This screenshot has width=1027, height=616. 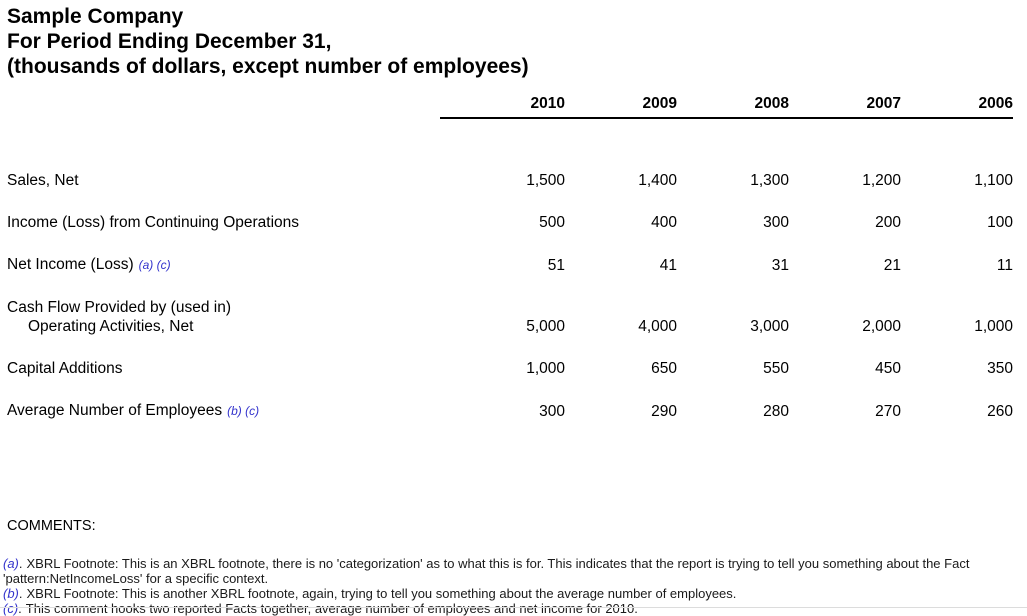 What do you see at coordinates (169, 41) in the screenshot?
I see `period-line: For Period Ending December 31,` at bounding box center [169, 41].